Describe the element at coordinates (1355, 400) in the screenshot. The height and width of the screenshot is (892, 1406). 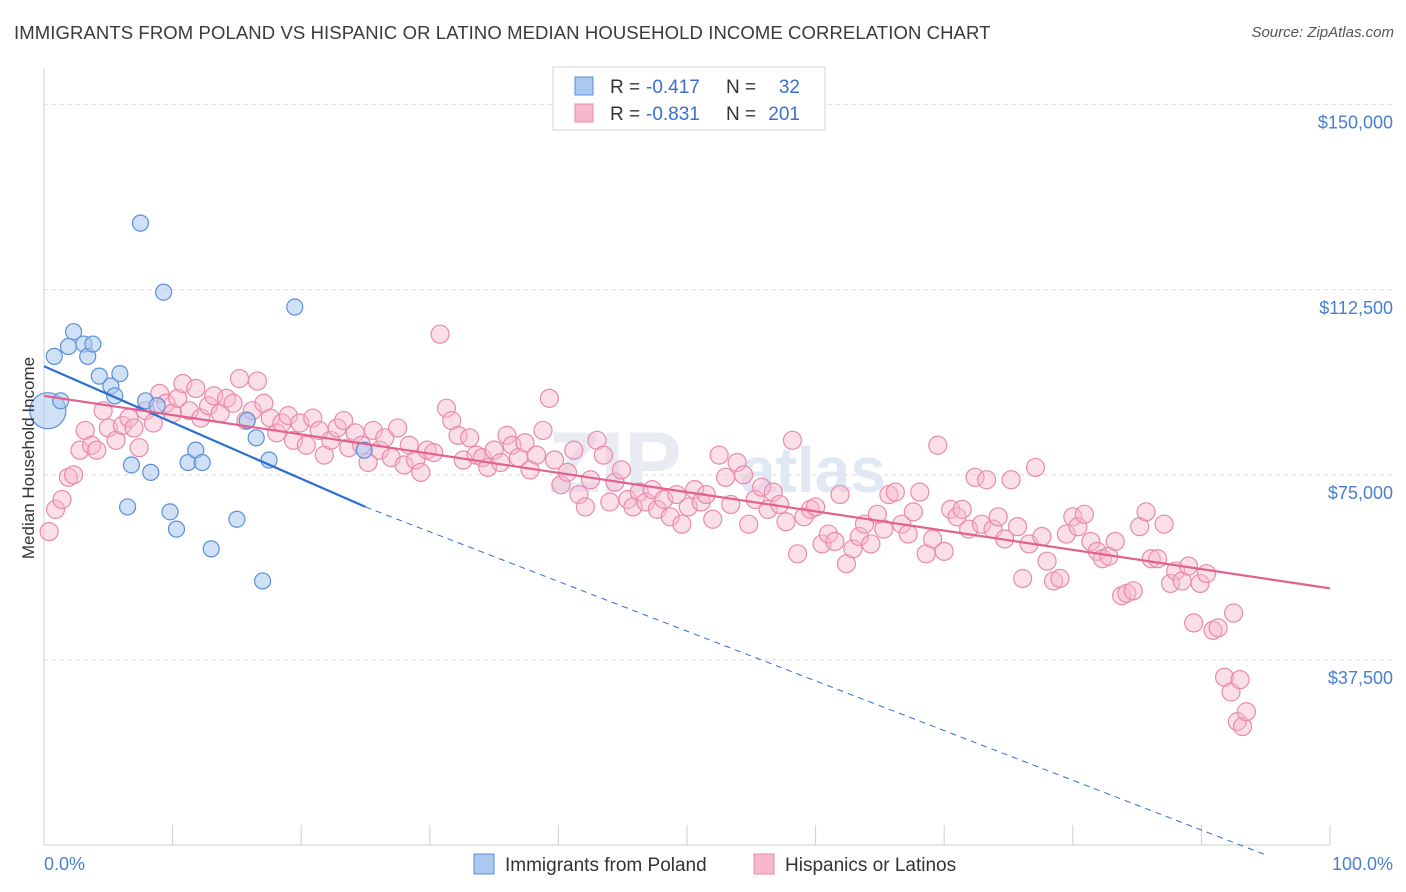
I see `y-tick-labels: $37,500 $75,000 $112,500 $150,000` at that location.